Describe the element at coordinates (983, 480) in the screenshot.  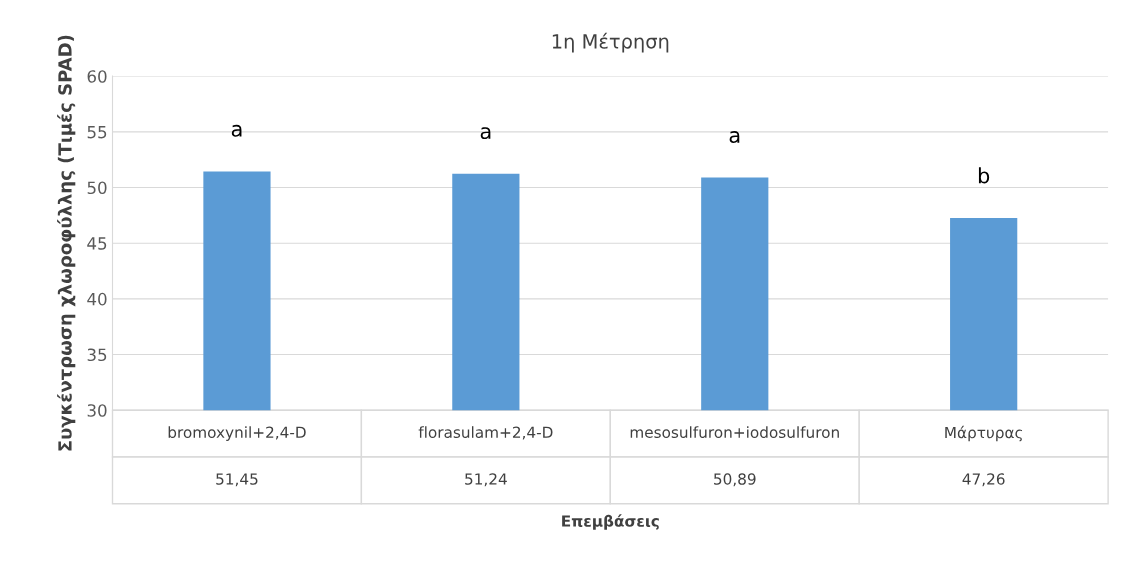
I see `data-label: 47,26` at that location.